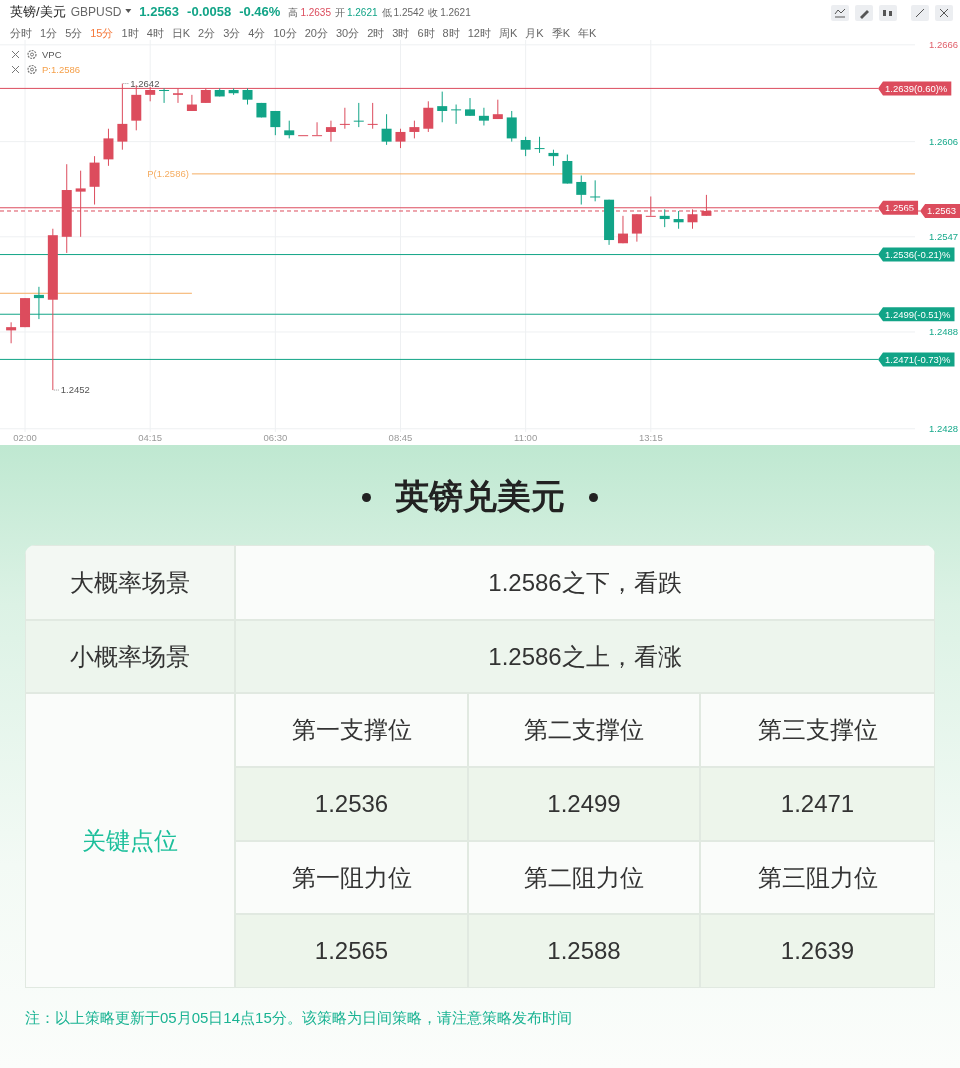 This screenshot has width=960, height=1068. I want to click on text: 1.2471, so click(817, 804).